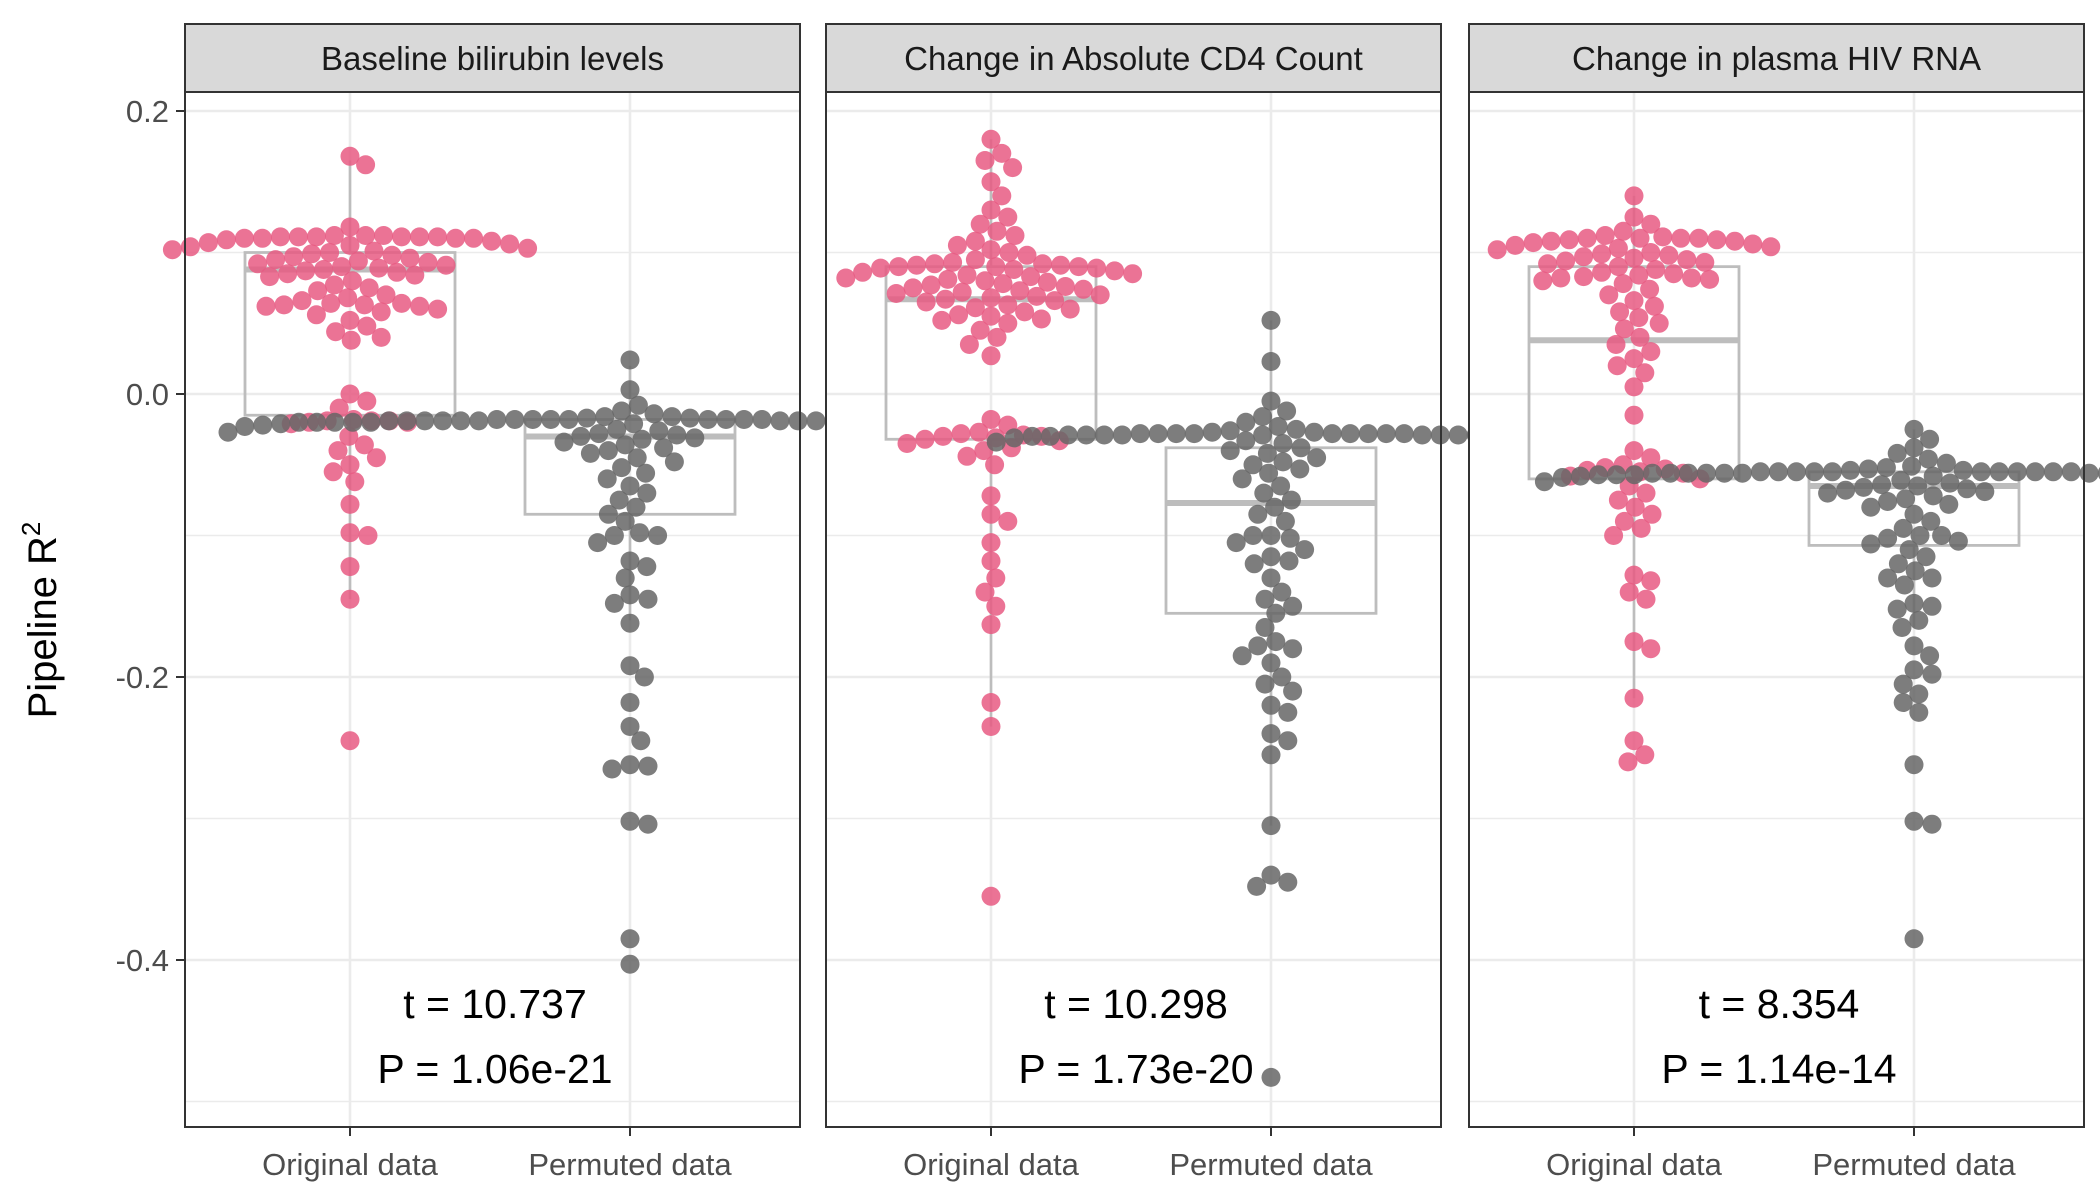 The height and width of the screenshot is (1200, 2100). What do you see at coordinates (147, 111) in the screenshot?
I see `y-tick-label: 0.2` at bounding box center [147, 111].